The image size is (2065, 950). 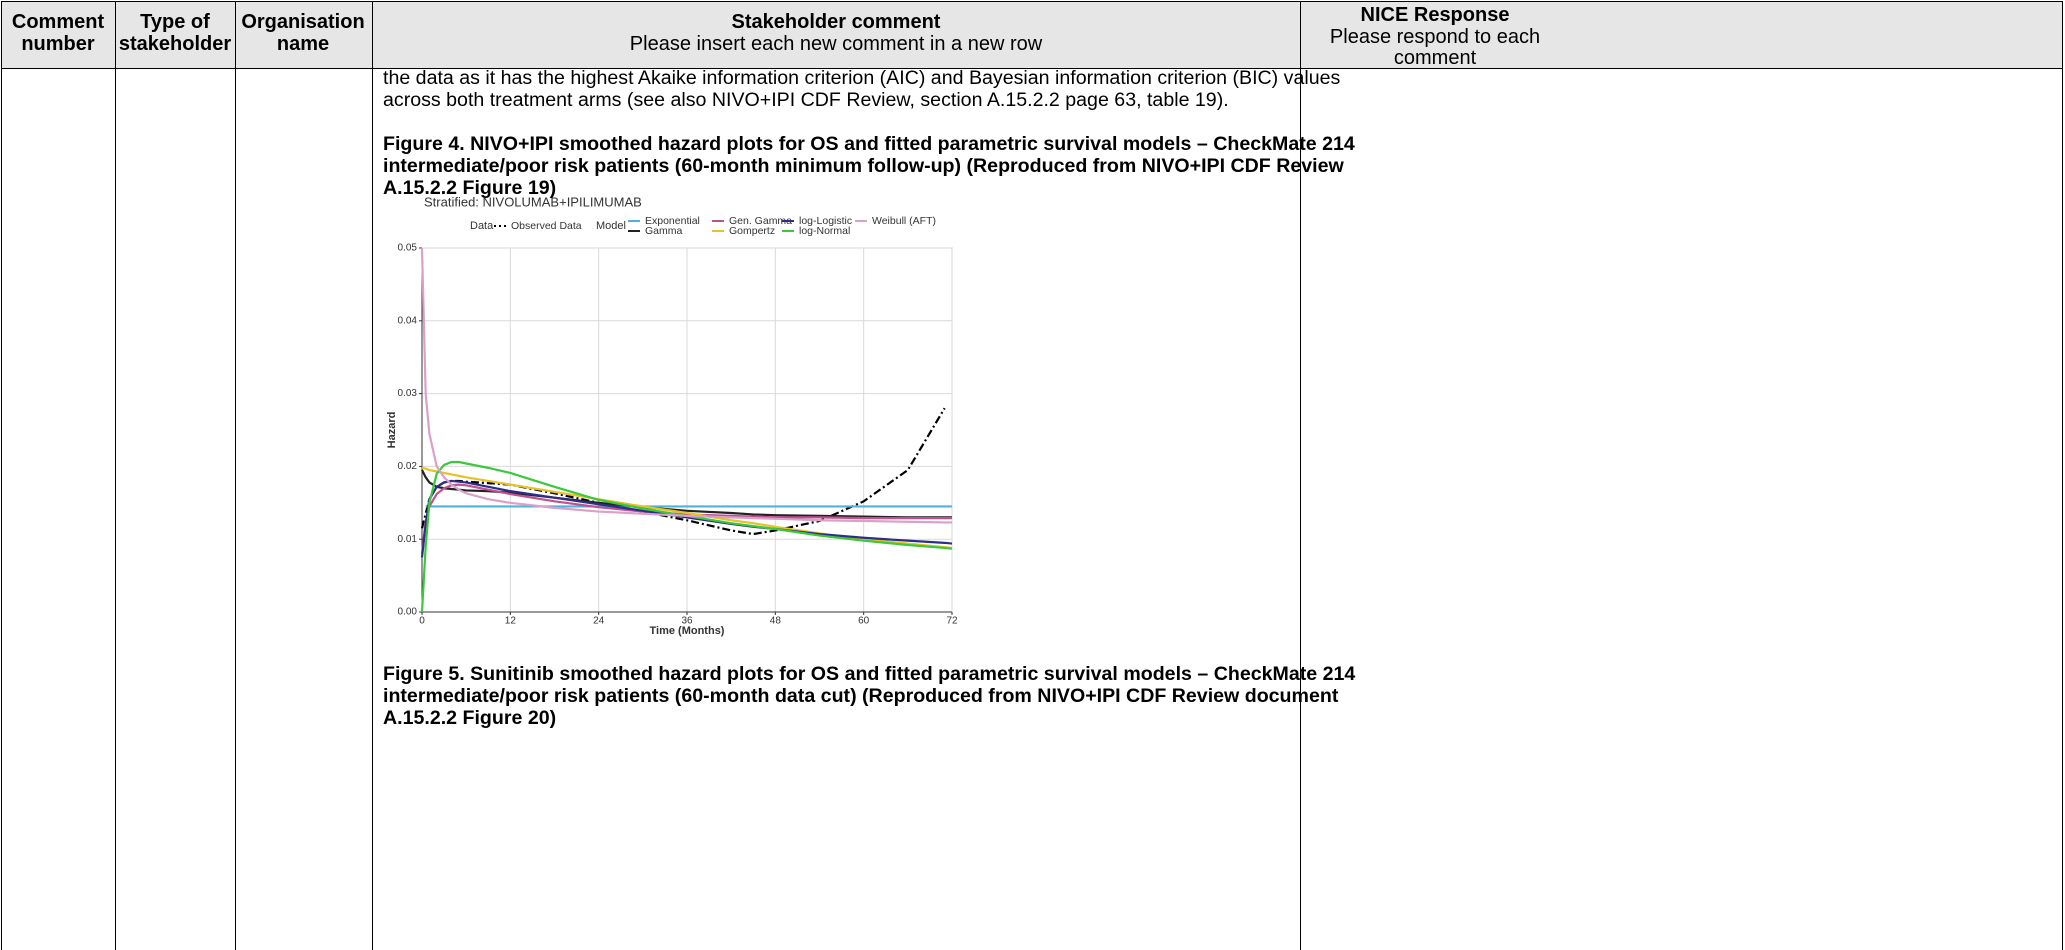 What do you see at coordinates (824, 231) in the screenshot?
I see `legend-label: log-Normal` at bounding box center [824, 231].